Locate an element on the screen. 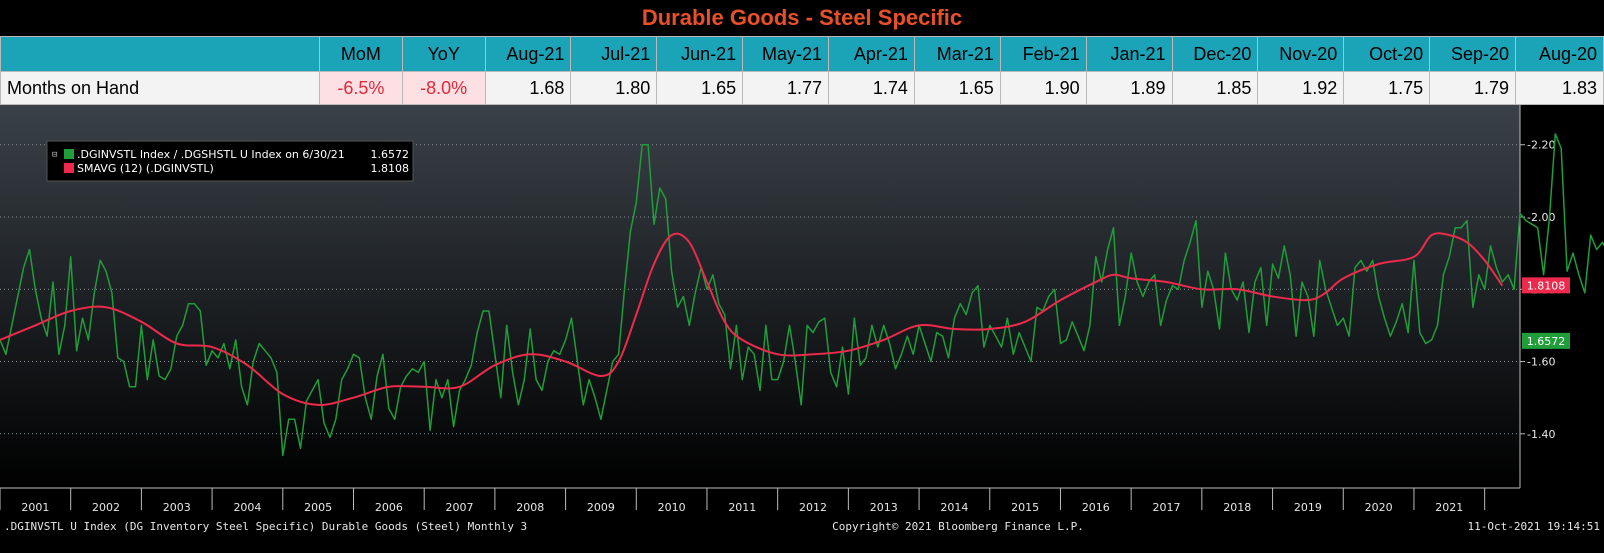 The height and width of the screenshot is (553, 1604). x-tick-label: 2001 is located at coordinates (35, 507).